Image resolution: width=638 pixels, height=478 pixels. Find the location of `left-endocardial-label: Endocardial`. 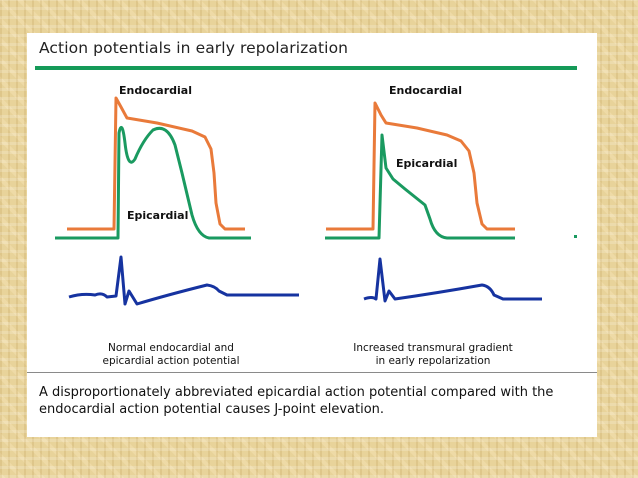

left-endocardial-label: Endocardial is located at coordinates (155, 90).